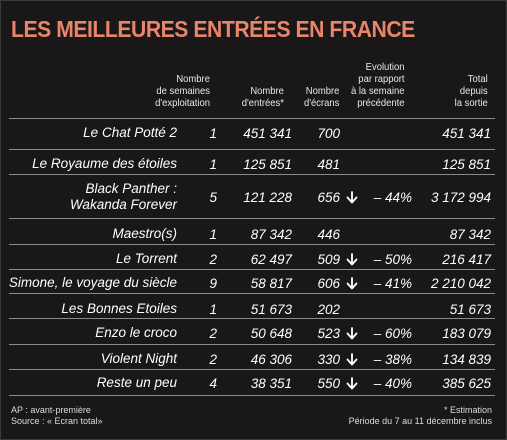 The image size is (507, 440). What do you see at coordinates (57, 421) in the screenshot?
I see `footnote-source: Source : « Ecran total»` at bounding box center [57, 421].